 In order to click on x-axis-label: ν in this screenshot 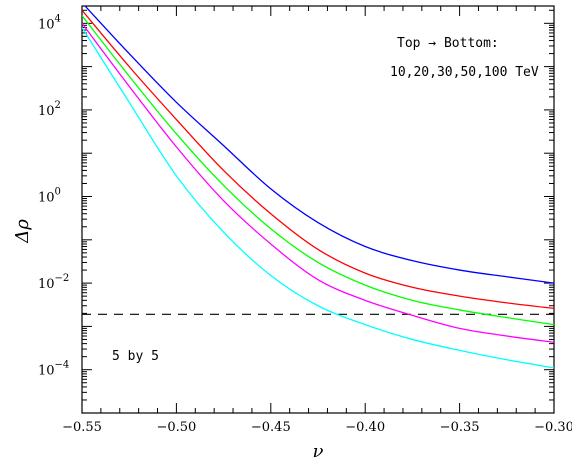, I will do `click(318, 451)`.